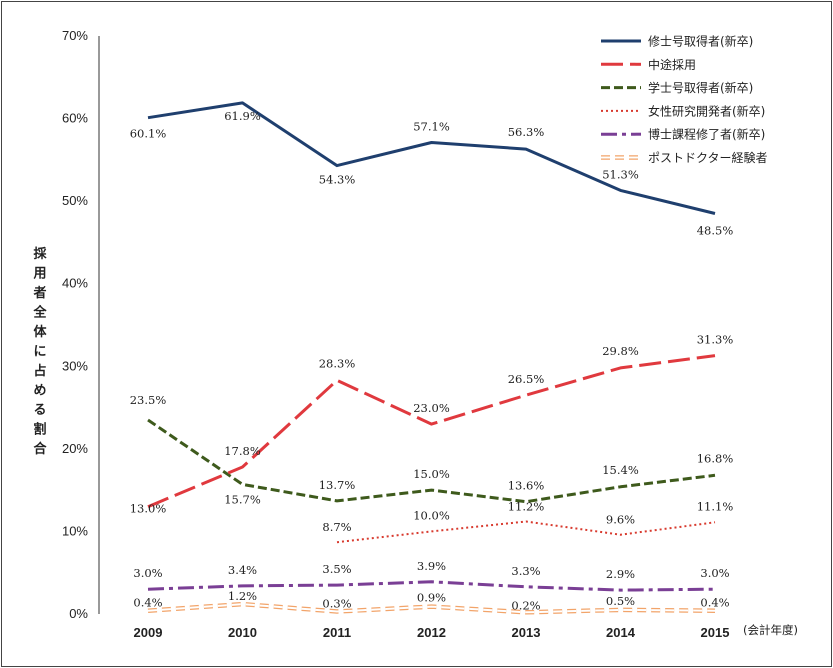  I want to click on data-label: 13.7%, so click(337, 485).